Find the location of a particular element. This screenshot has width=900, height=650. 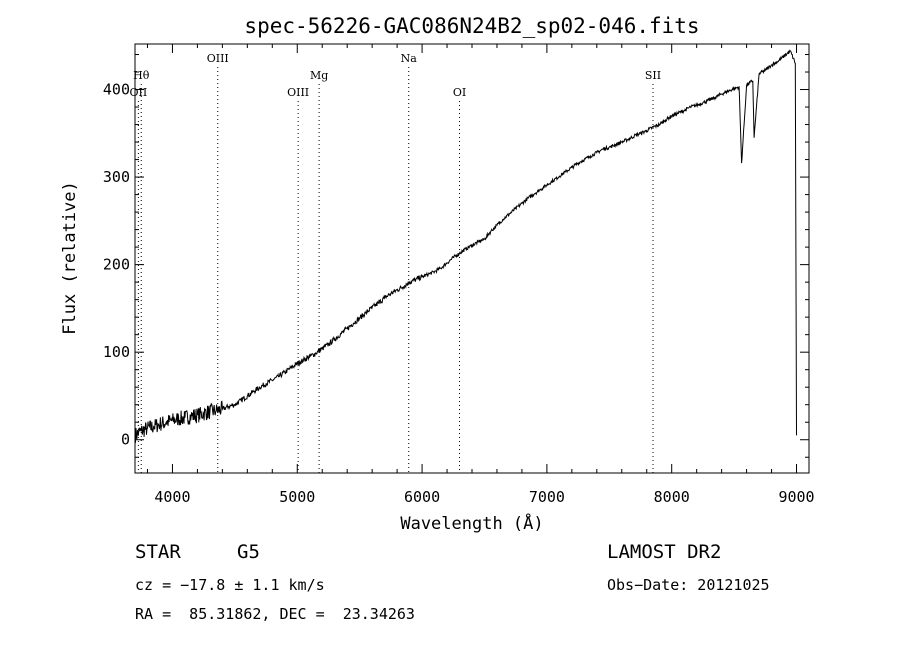

y-tick-label: 400 is located at coordinates (116, 90).